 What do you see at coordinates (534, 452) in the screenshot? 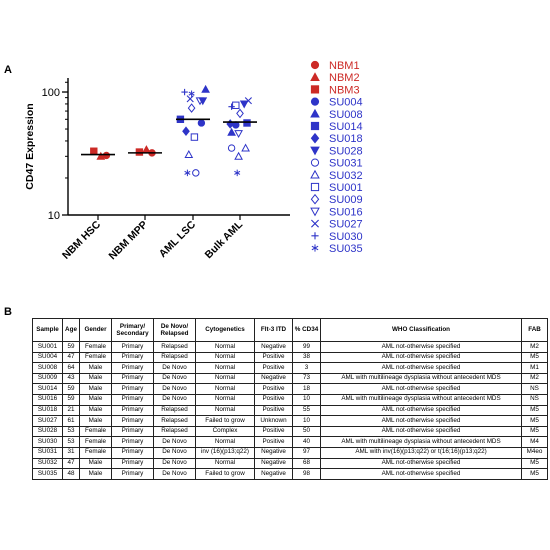
I see `table-cell: M4eo` at bounding box center [534, 452].